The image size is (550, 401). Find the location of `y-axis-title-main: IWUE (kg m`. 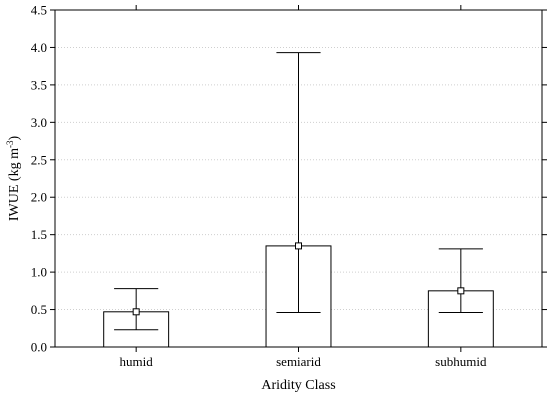

y-axis-title-main: IWUE (kg m is located at coordinates (14, 184).